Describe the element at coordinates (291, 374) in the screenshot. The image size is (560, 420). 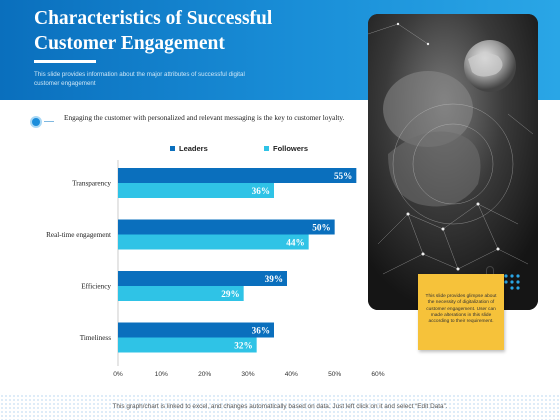
I see `x-tick-label: 40%` at that location.